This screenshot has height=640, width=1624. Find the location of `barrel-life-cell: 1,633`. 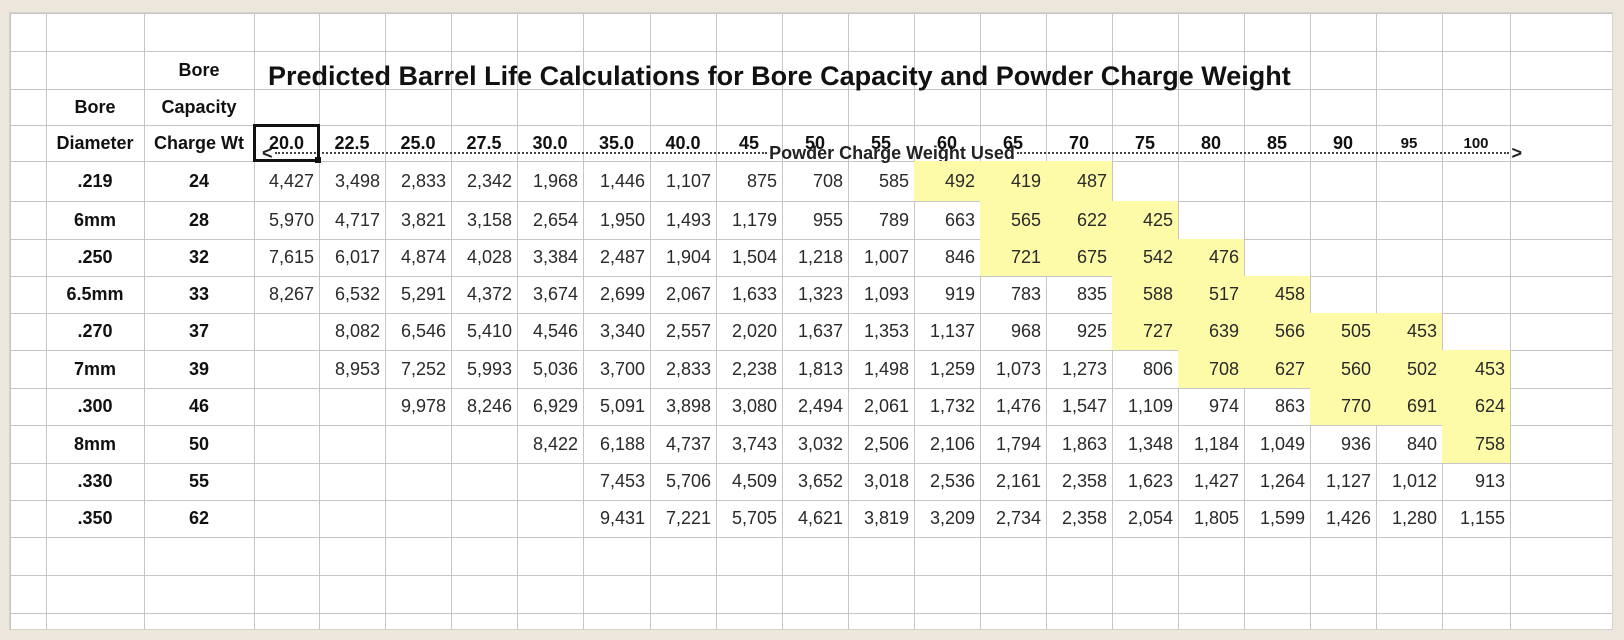

barrel-life-cell: 1,633 is located at coordinates (754, 294).